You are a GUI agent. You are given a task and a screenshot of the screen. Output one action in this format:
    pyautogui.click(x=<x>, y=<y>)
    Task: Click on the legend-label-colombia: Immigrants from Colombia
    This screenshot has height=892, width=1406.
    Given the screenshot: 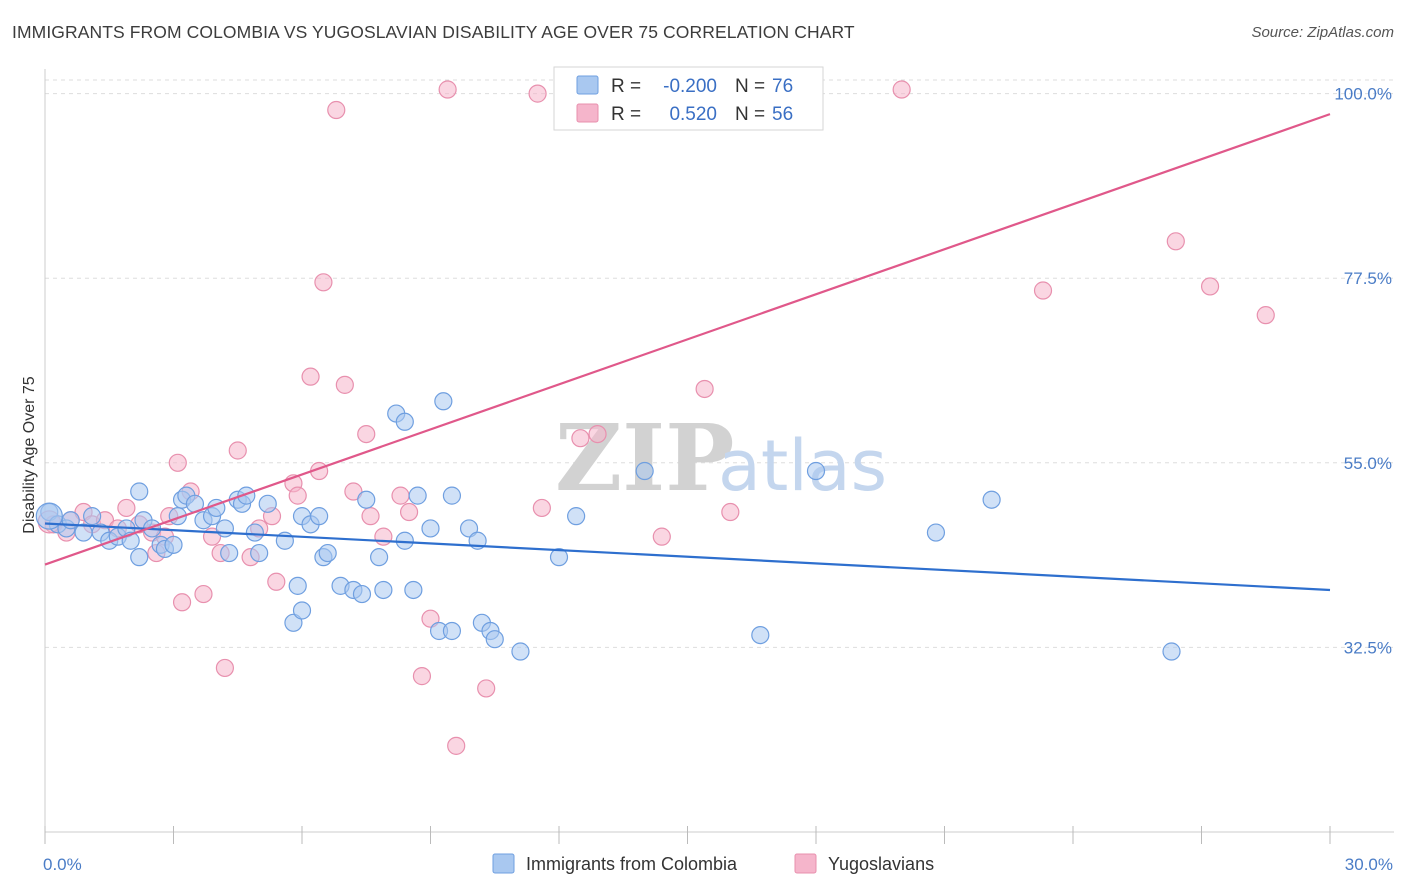 What is the action you would take?
    pyautogui.click(x=632, y=864)
    